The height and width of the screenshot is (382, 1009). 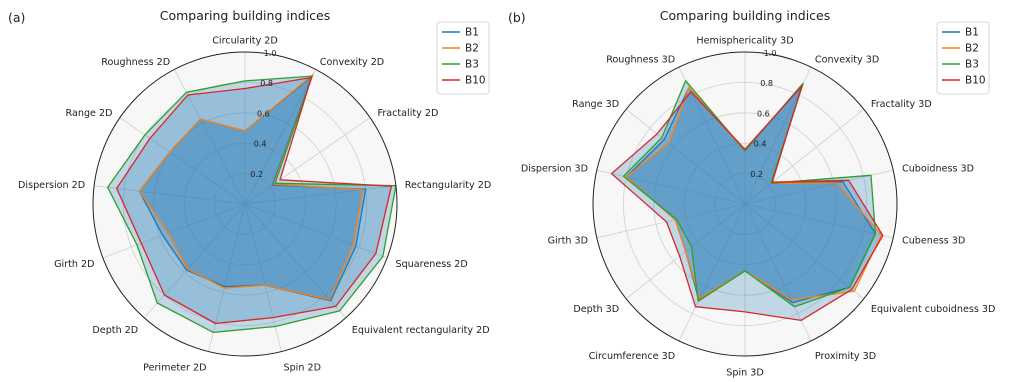 What do you see at coordinates (845, 356) in the screenshot?
I see `axis-label: Proximity 3D` at bounding box center [845, 356].